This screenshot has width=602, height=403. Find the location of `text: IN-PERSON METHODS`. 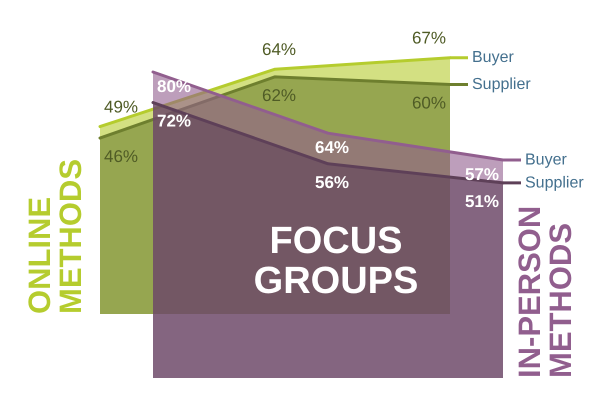

text: IN-PERSON METHODS is located at coordinates (545, 292).